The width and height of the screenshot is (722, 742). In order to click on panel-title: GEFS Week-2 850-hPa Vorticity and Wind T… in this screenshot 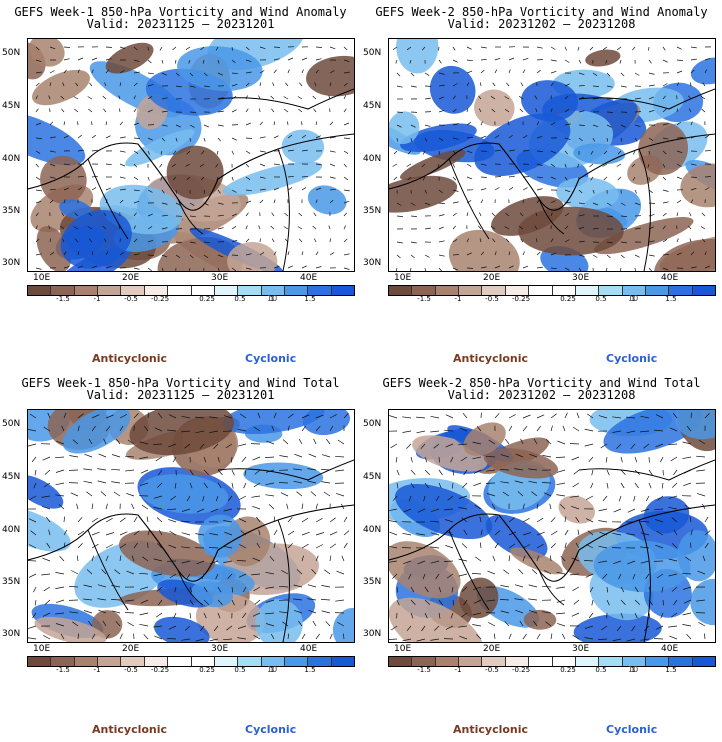, I will do `click(541, 383)`.